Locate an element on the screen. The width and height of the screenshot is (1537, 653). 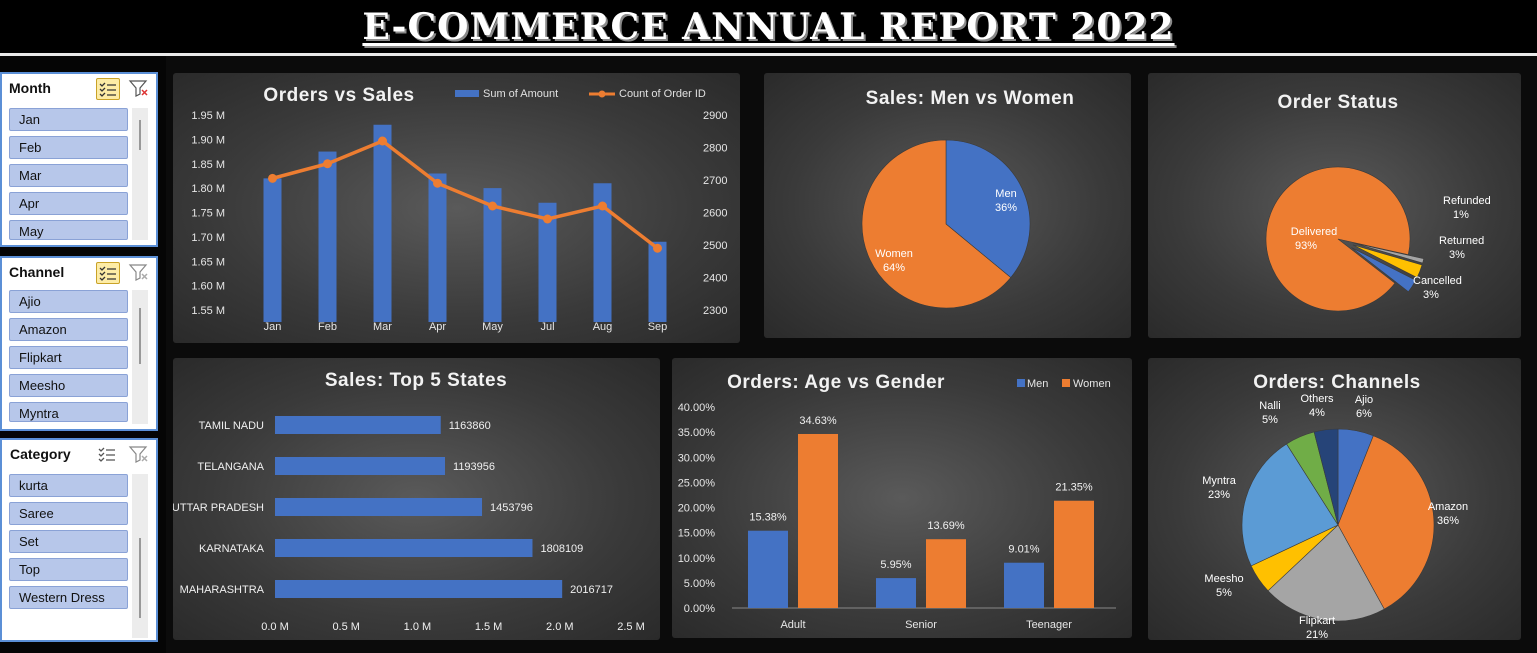
slicer-item-may: May is located at coordinates (68, 230).